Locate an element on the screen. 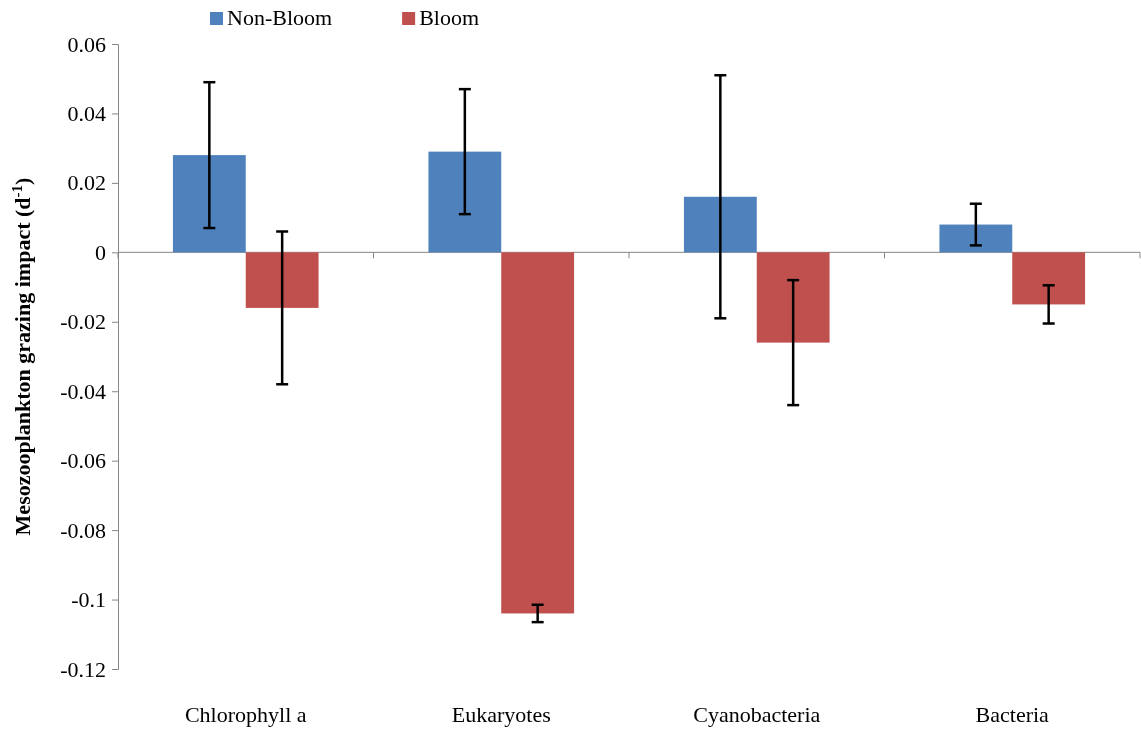 This screenshot has height=730, width=1141. y-tick-label: -0.02 is located at coordinates (83, 322).